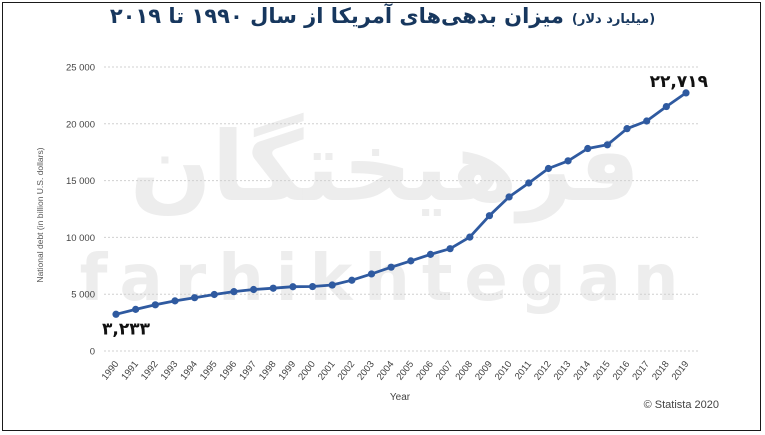 This screenshot has width=765, height=435. Describe the element at coordinates (385, 279) in the screenshot. I see `watermark-latin: farhikhtegan` at that location.